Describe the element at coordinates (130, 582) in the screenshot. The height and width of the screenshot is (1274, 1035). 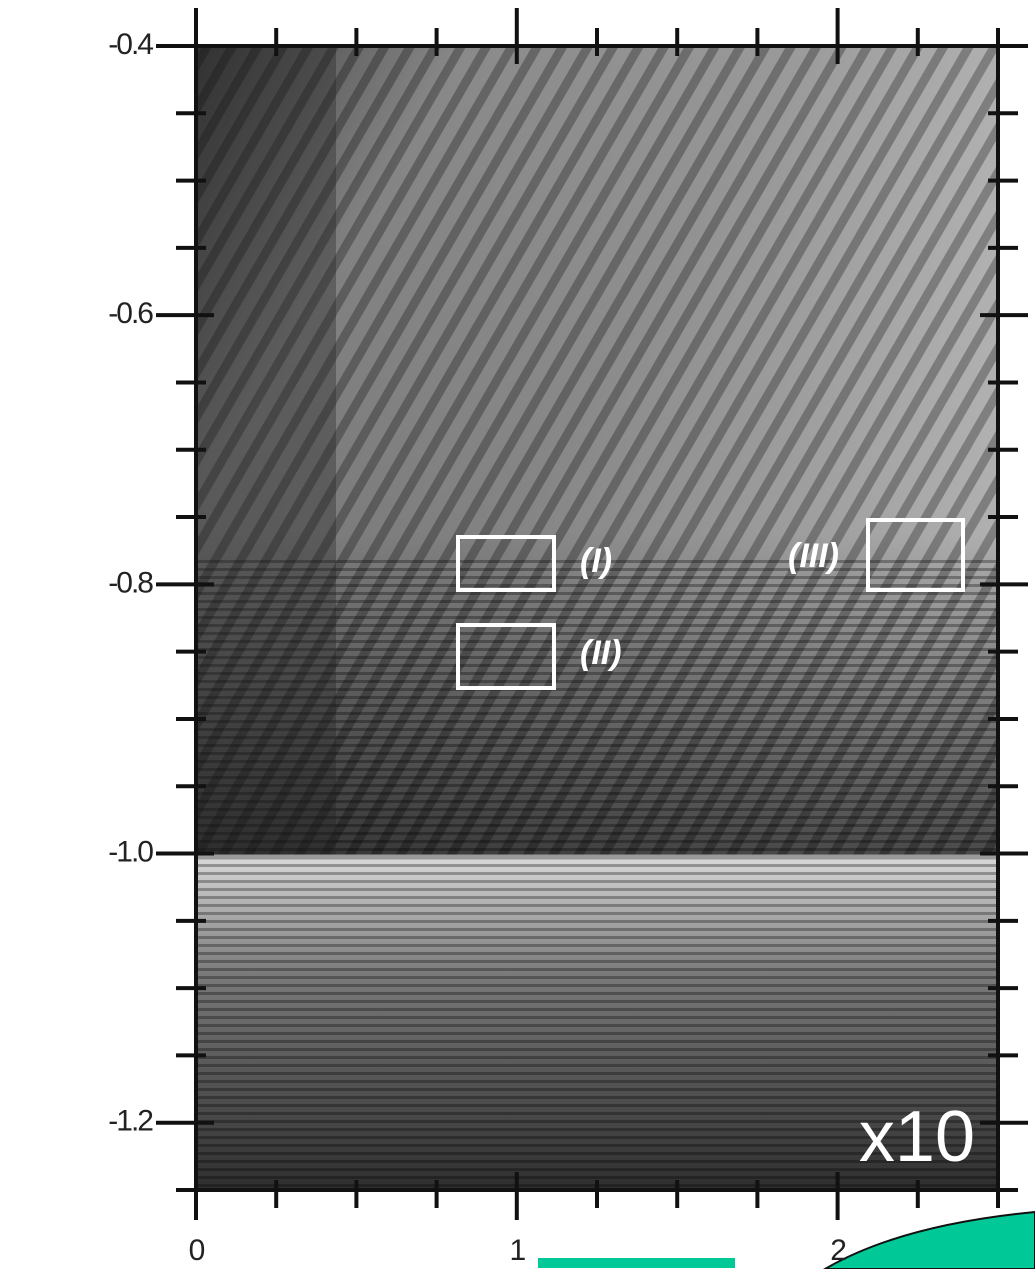
I see `y-tick-label: -0.8` at that location.